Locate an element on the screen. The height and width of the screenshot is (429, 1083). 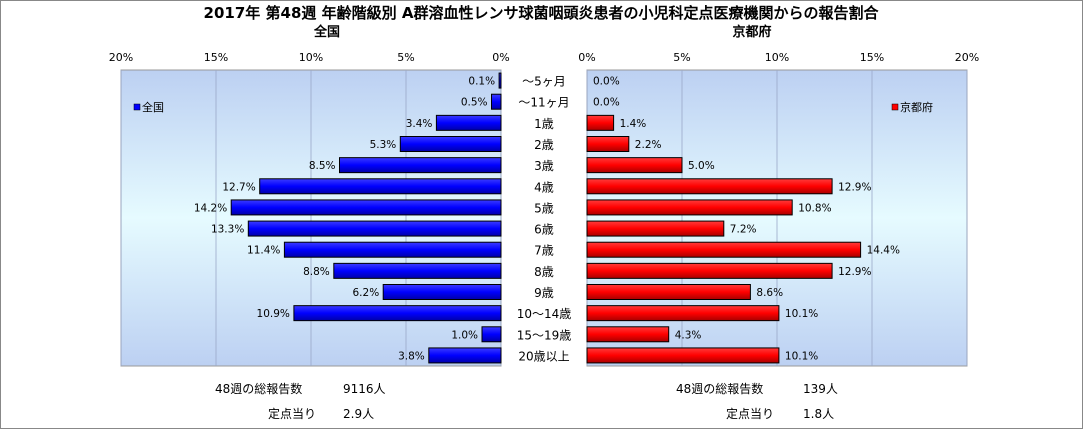
x-tick-right: 5% is located at coordinates (681, 57).